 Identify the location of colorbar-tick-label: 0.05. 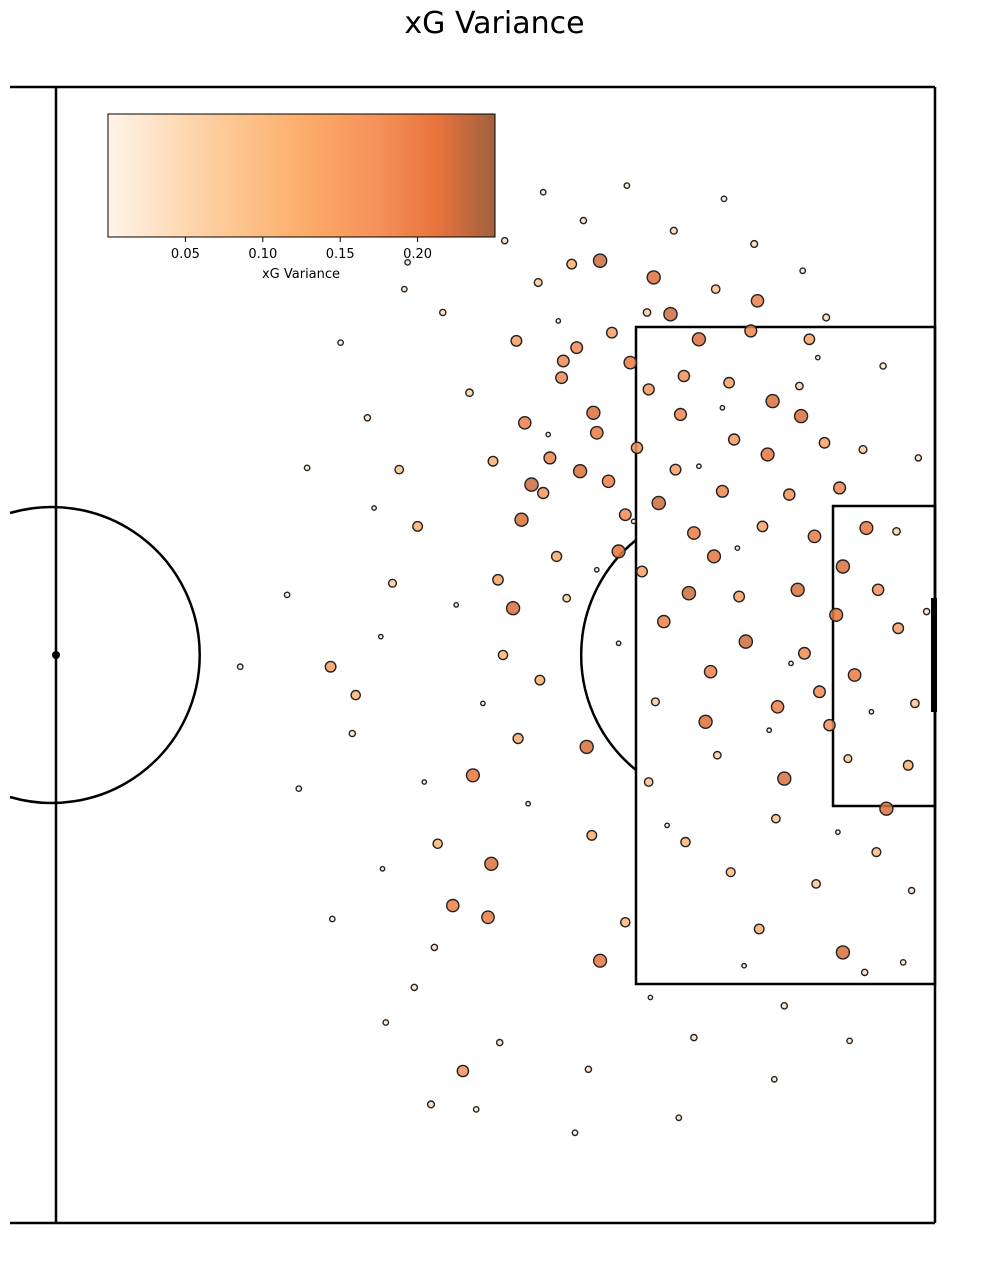
(185, 254).